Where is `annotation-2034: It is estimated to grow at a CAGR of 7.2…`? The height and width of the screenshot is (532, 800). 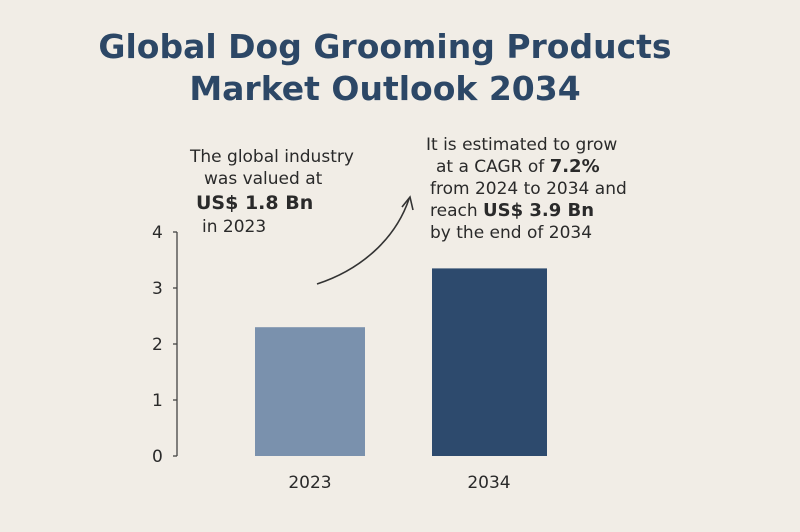 annotation-2034: It is estimated to grow at a CAGR of 7.2… is located at coordinates (523, 189).